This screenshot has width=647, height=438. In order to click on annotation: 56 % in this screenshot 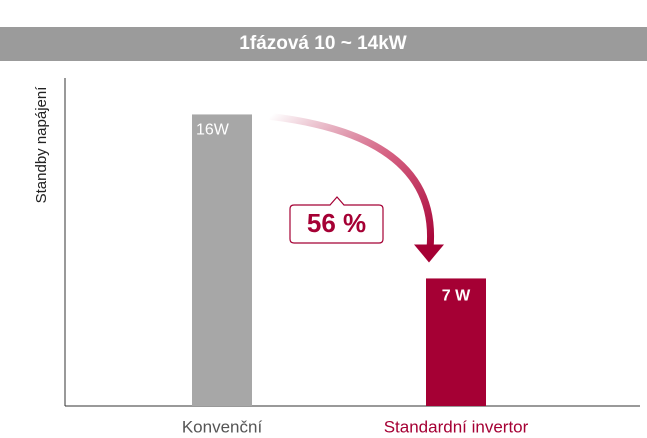, I will do `click(336, 223)`.